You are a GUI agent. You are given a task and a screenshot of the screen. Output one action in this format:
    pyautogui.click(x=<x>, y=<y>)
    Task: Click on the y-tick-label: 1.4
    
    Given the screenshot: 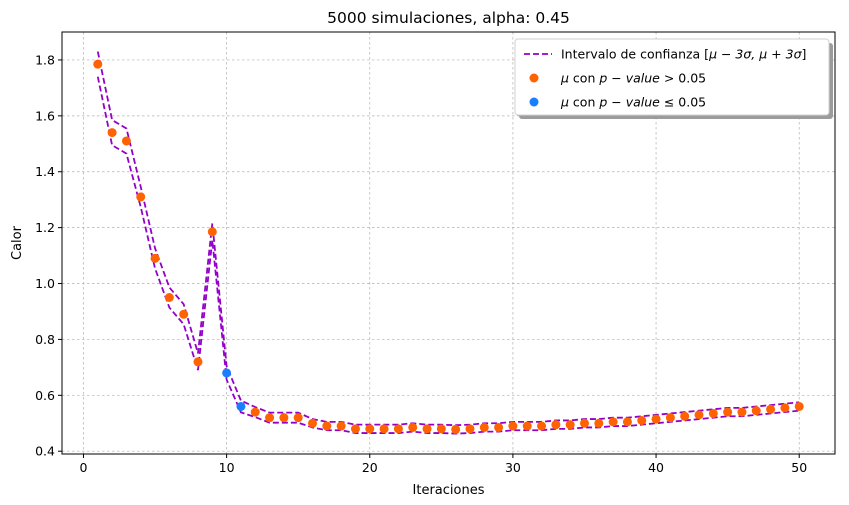 What is the action you would take?
    pyautogui.click(x=45, y=171)
    